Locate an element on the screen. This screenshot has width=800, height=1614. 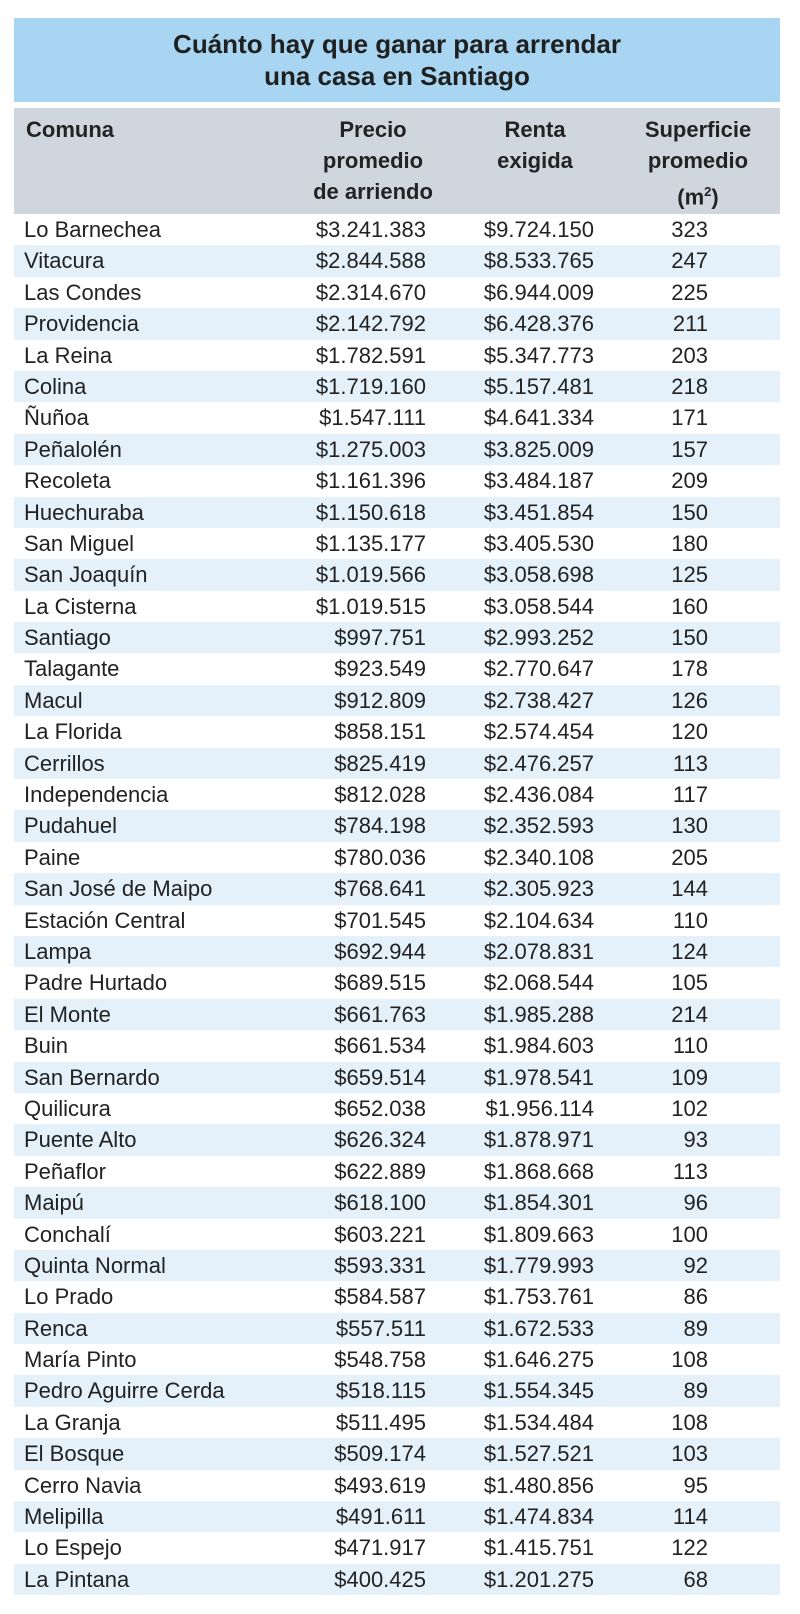
cell-precio: $825.419 is located at coordinates (380, 763).